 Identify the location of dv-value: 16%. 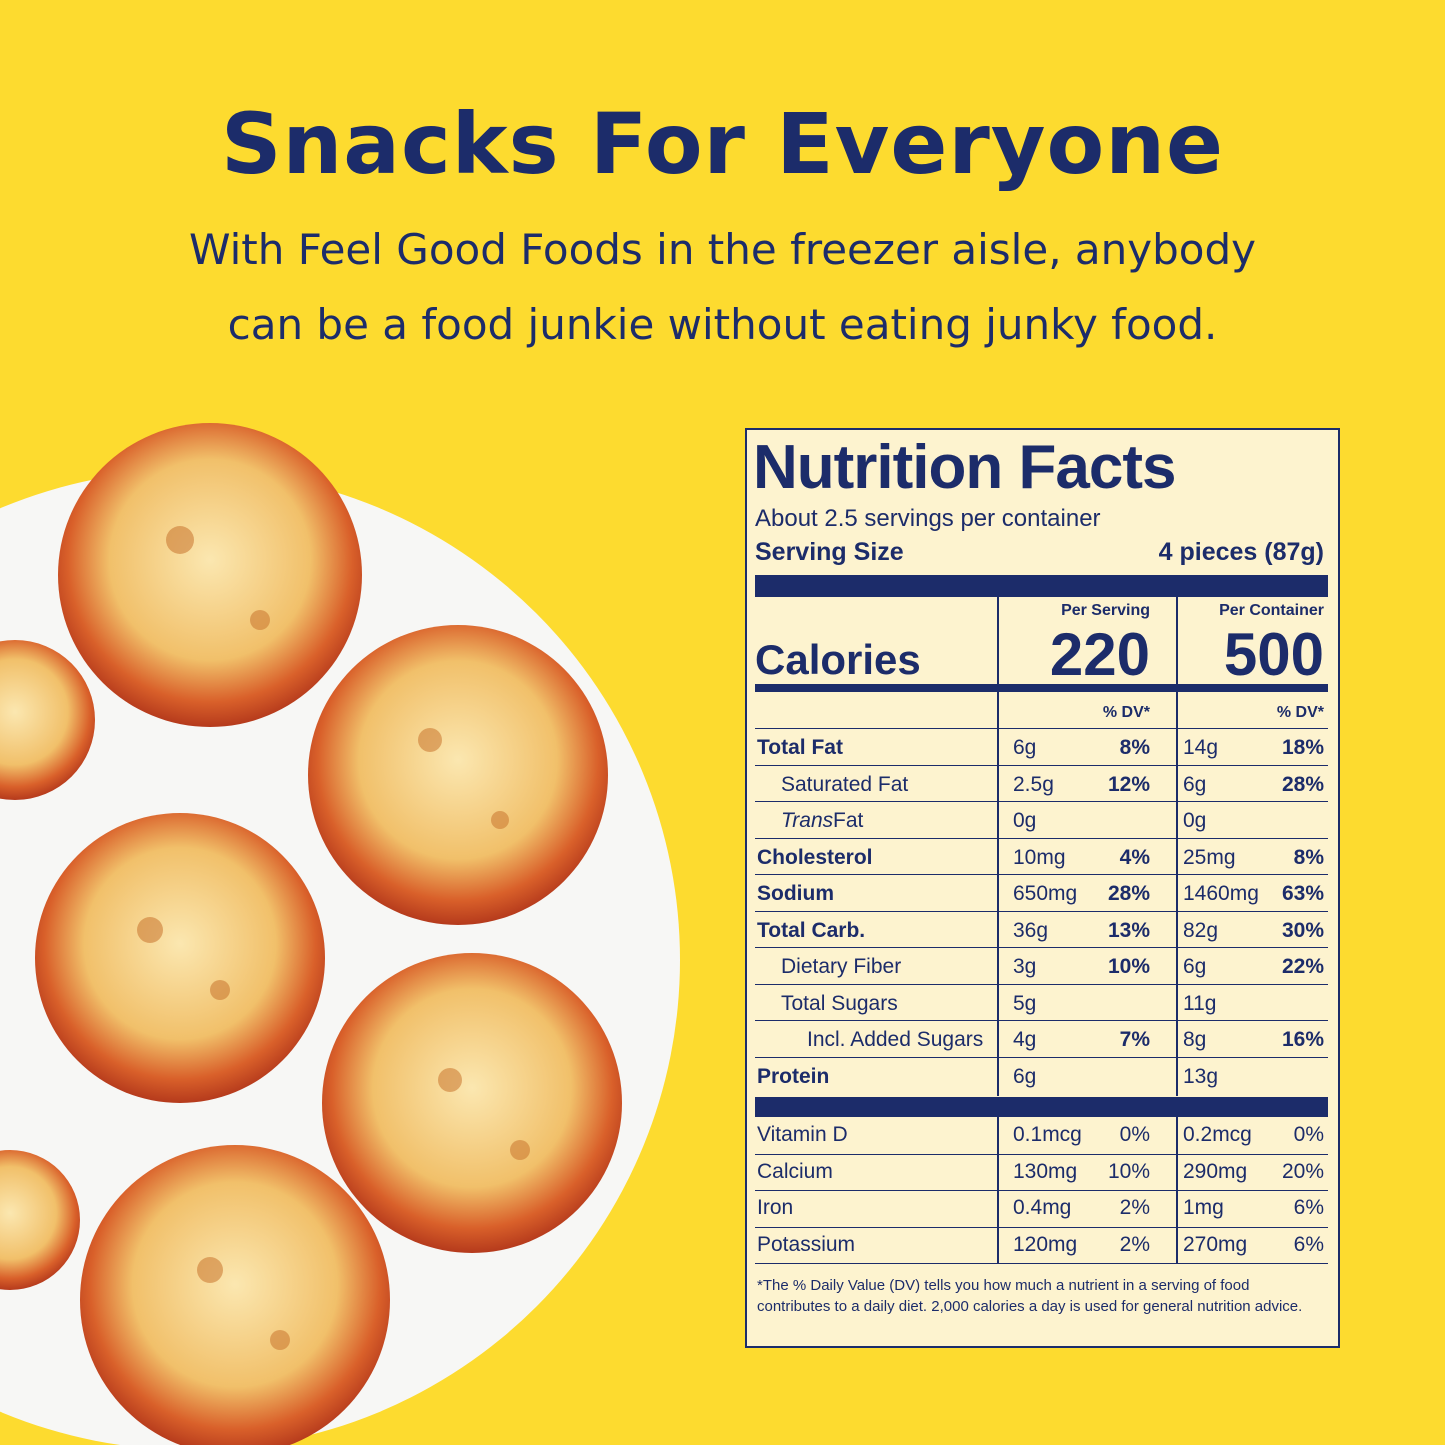
(1302, 1039).